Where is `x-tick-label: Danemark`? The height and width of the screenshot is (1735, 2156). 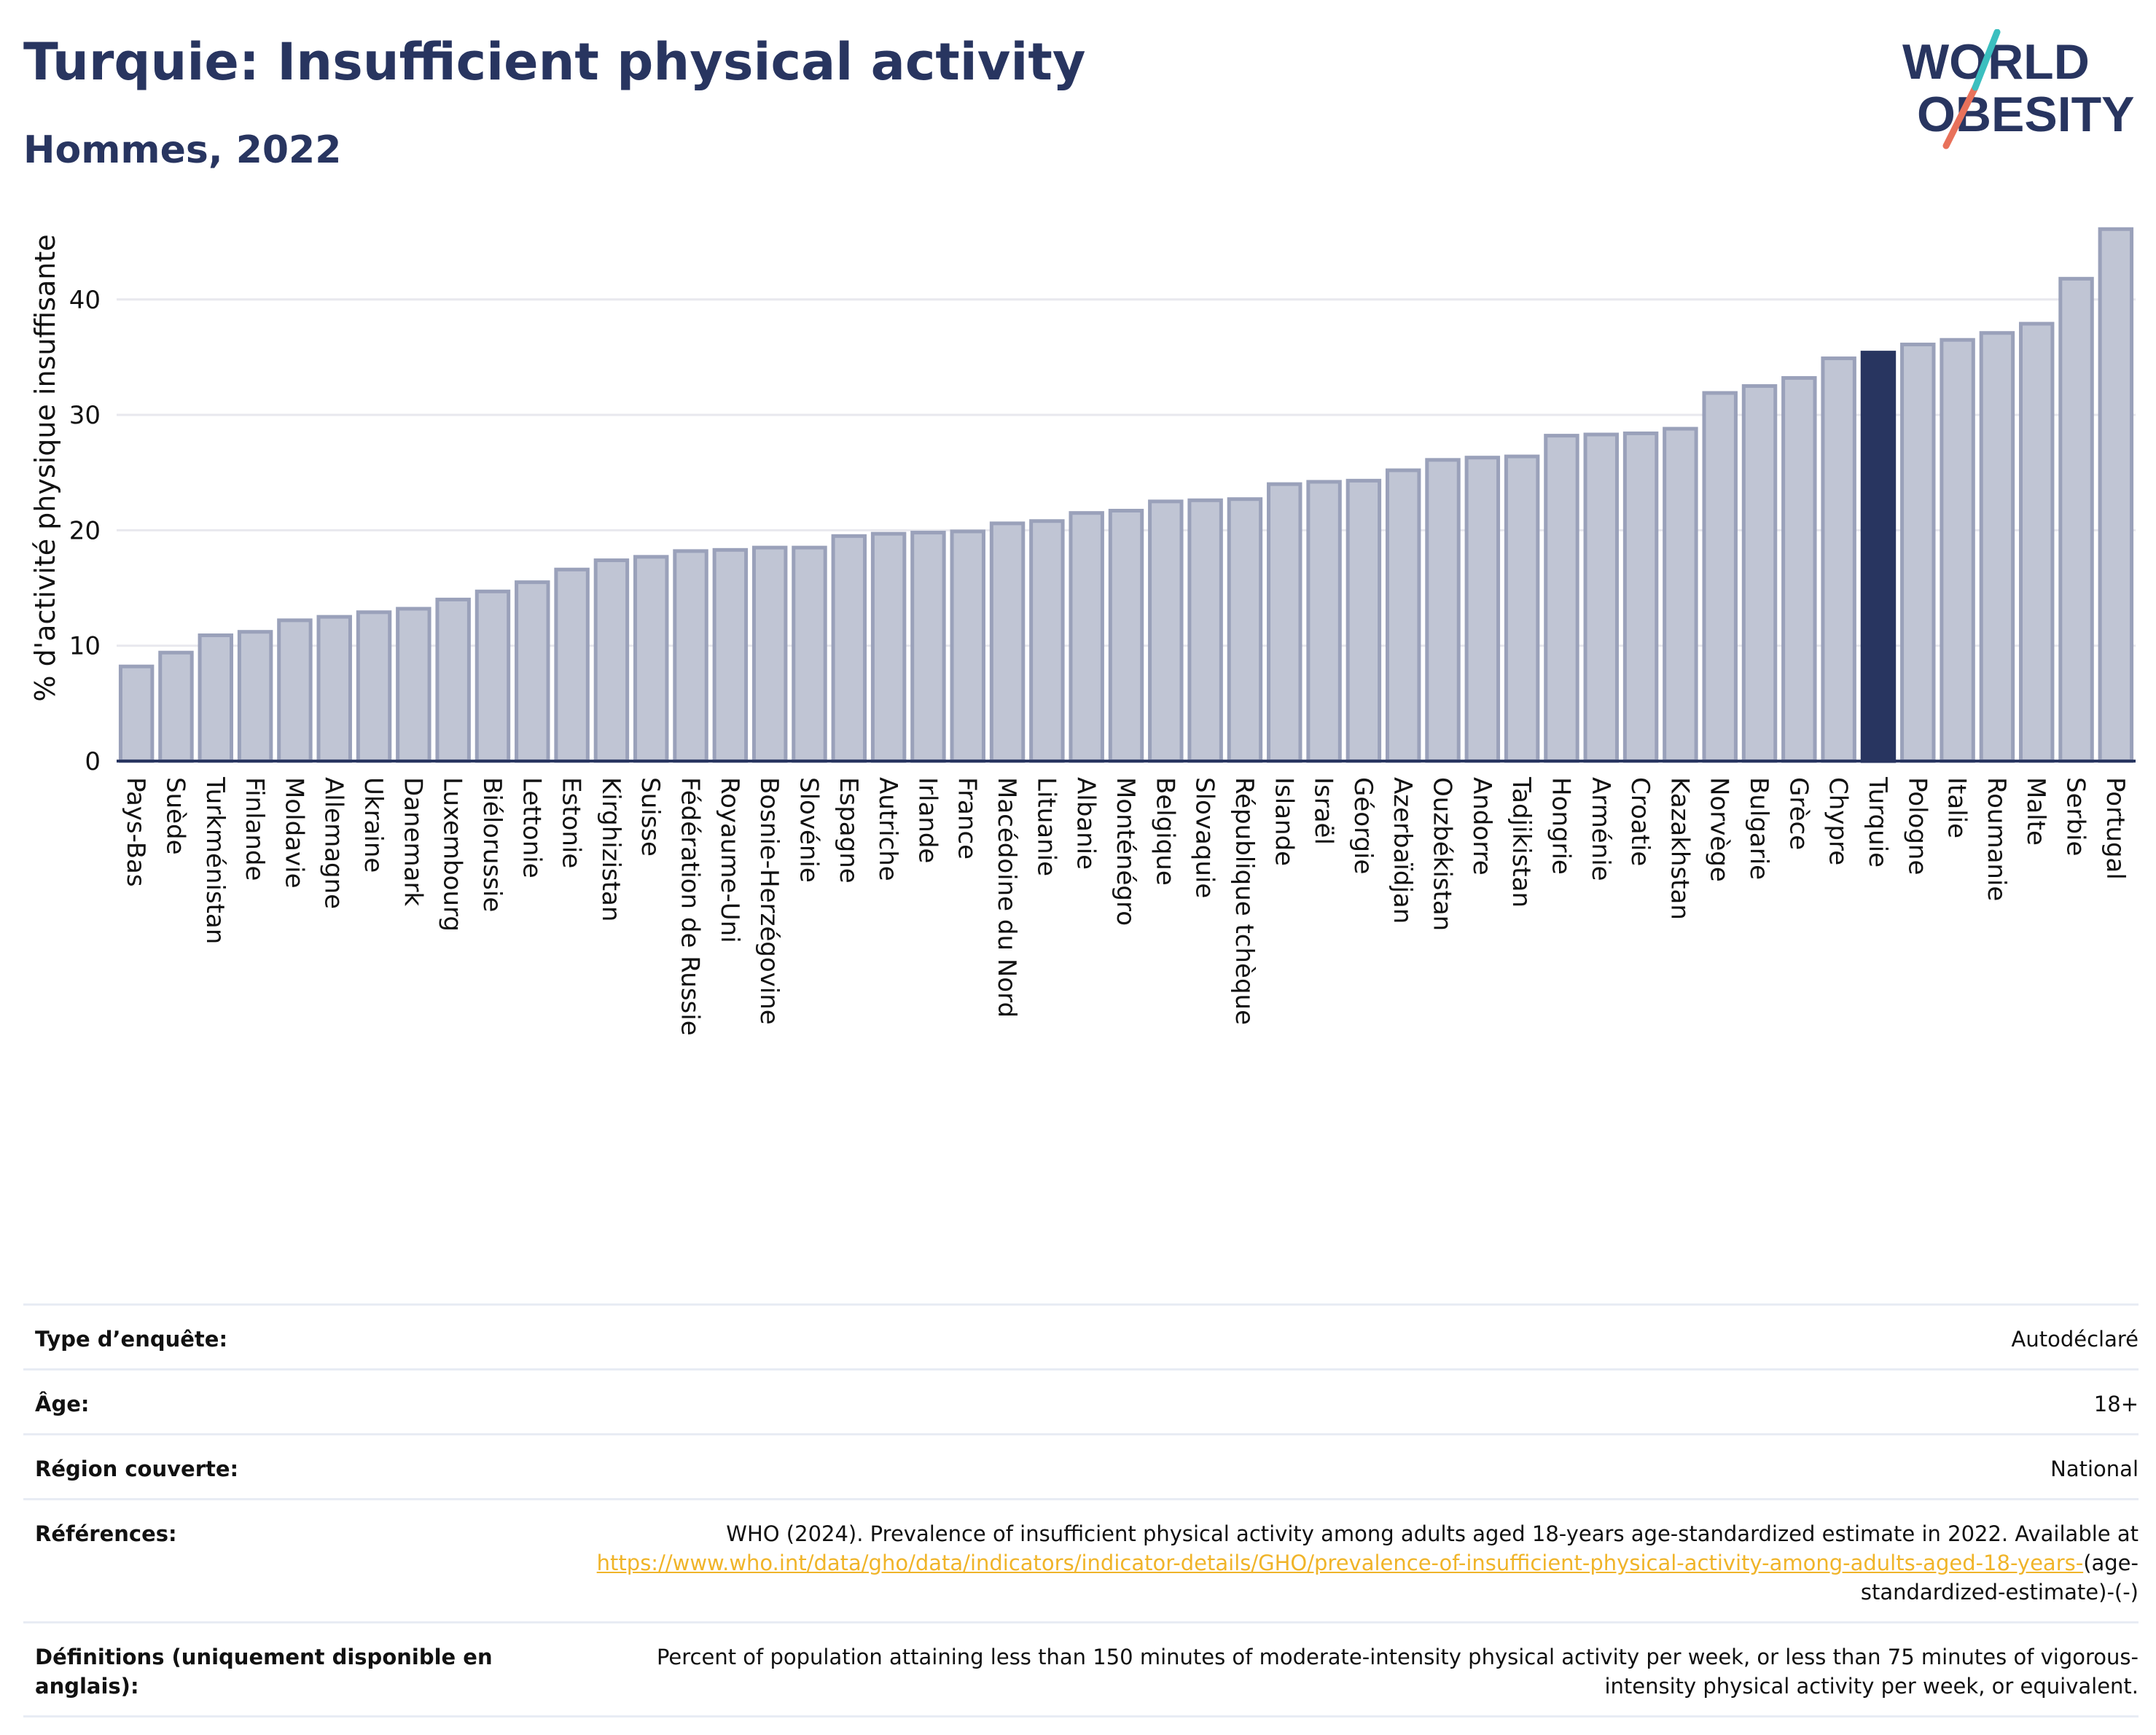
x-tick-label: Danemark is located at coordinates (413, 842).